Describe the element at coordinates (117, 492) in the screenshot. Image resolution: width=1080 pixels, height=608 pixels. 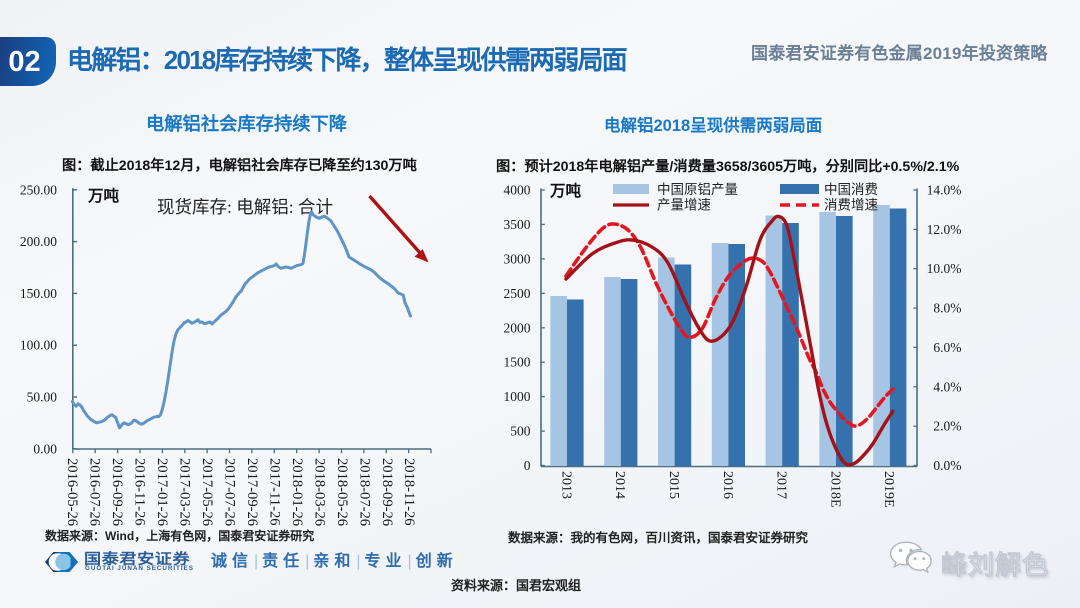
I see `svg-text: 2016-09-26` at that location.